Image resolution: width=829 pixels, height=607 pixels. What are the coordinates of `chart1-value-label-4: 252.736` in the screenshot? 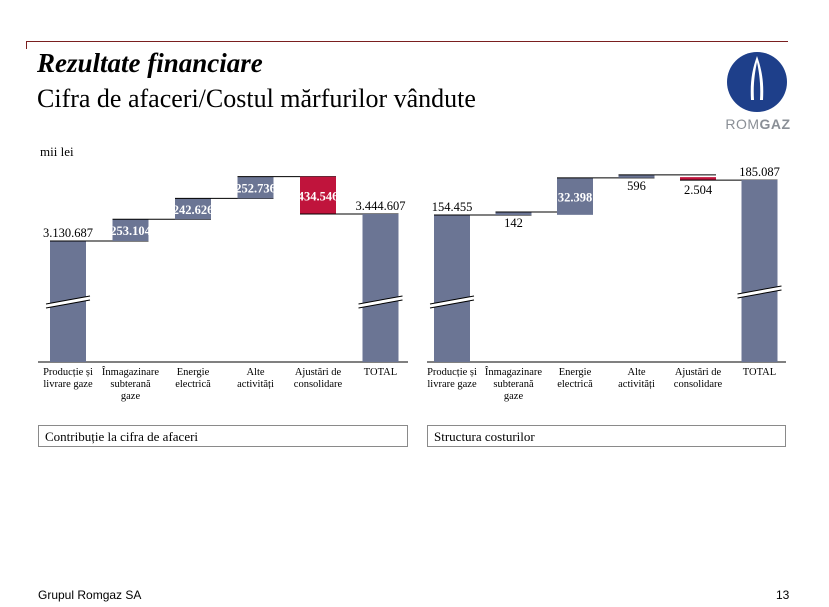 It's located at (255, 188).